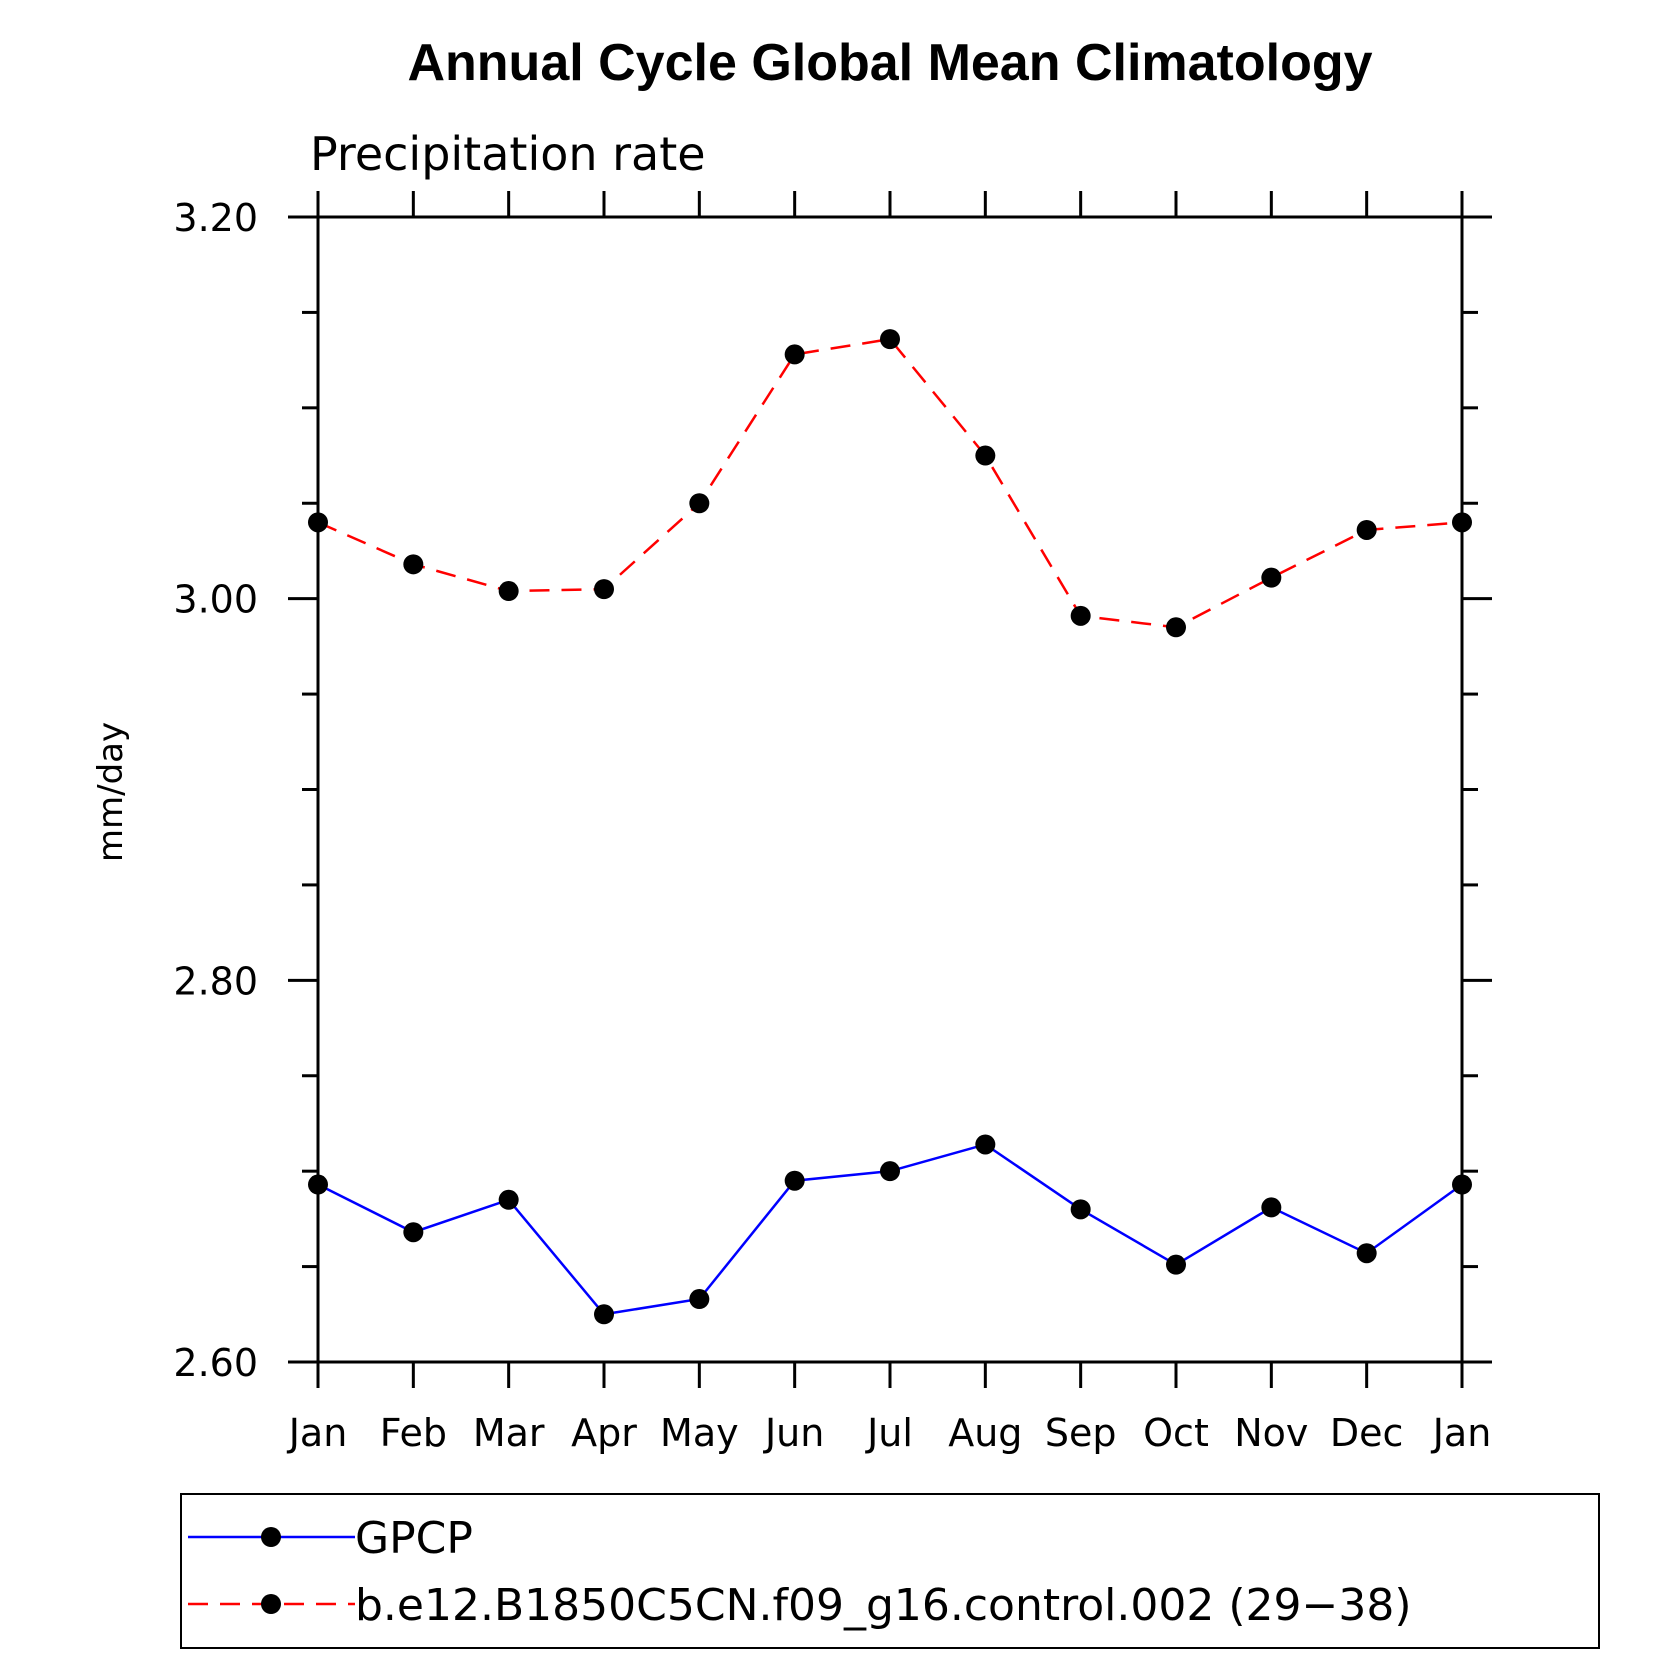  Describe the element at coordinates (271, 1537) in the screenshot. I see `legend-marker-gpcp` at that location.